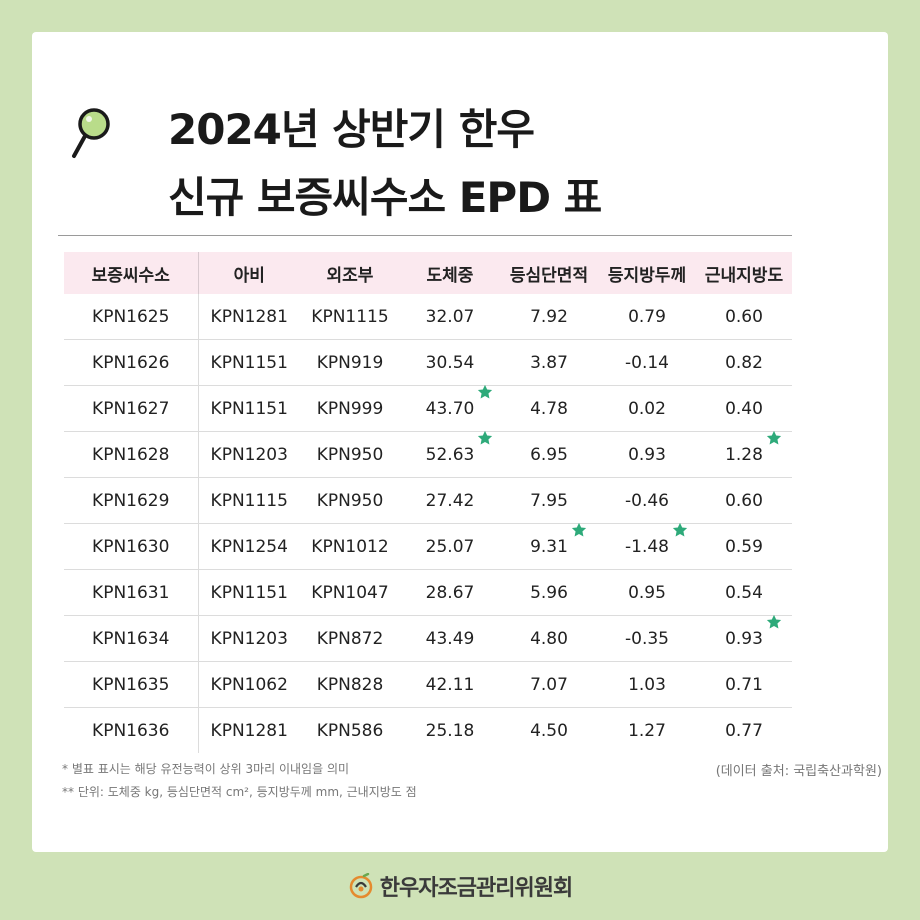 The width and height of the screenshot is (920, 920). I want to click on table-cell: KPN1281, so click(249, 731).